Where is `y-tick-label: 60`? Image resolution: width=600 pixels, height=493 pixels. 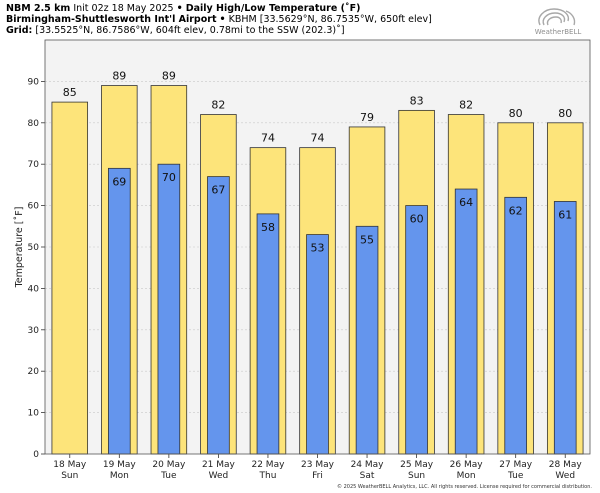 y-tick-label: 60 is located at coordinates (34, 207).